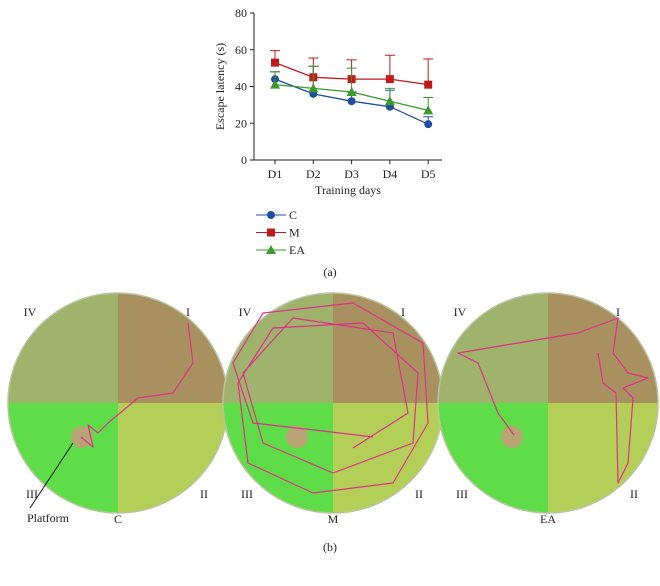  I want to click on legend-label: C, so click(293, 215).